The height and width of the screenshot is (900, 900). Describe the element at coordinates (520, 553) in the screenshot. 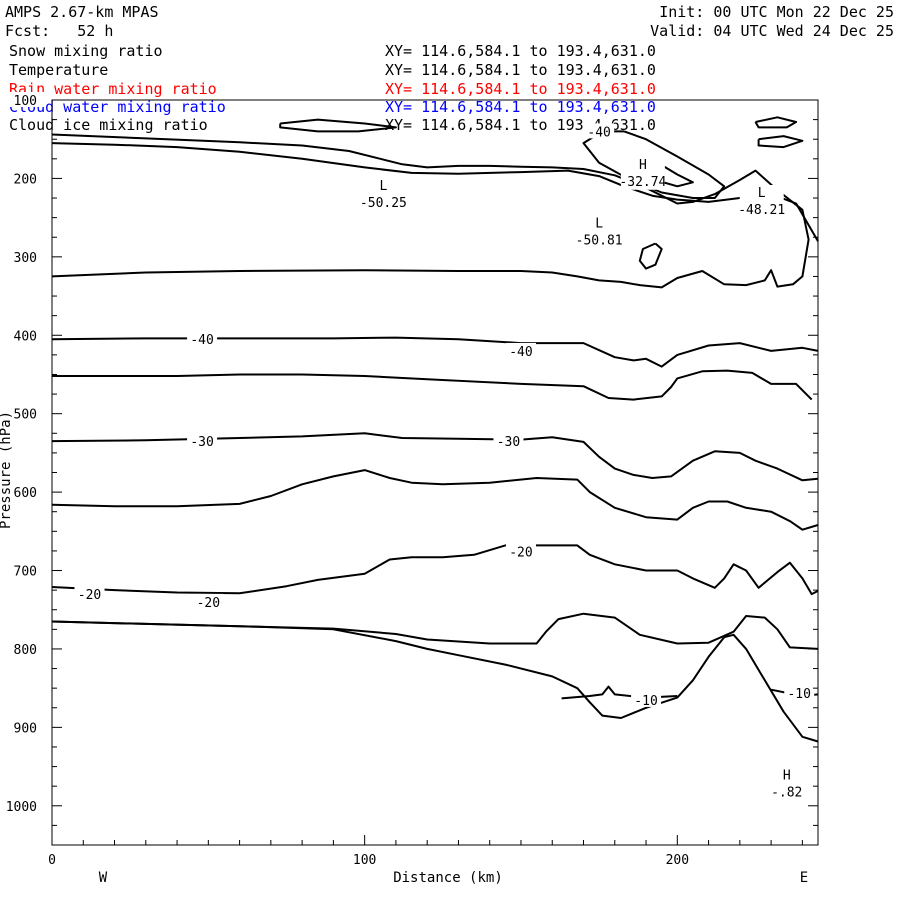

I see `contour-label-7: -20` at that location.